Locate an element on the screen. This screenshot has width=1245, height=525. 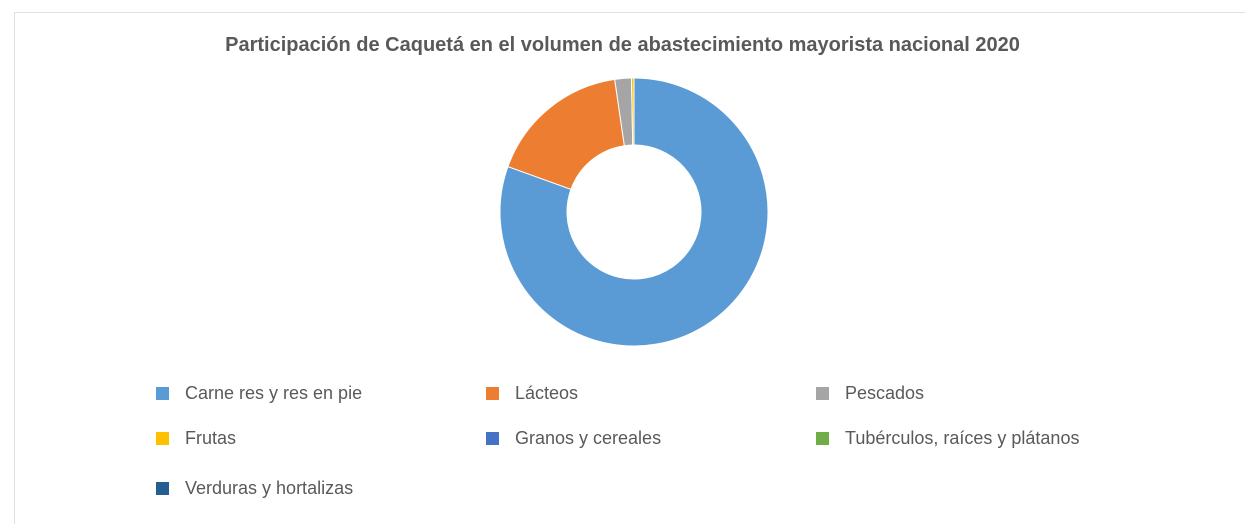
legend-label-tuberculos: Tubérculos, raíces y plátanos is located at coordinates (962, 437).